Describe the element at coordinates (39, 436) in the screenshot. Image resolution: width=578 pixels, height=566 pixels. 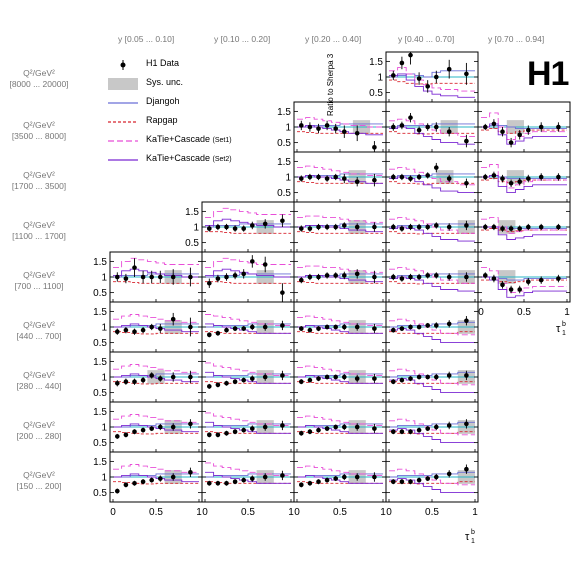
I see `q2-bin-value: [200 ... 280]` at that location.